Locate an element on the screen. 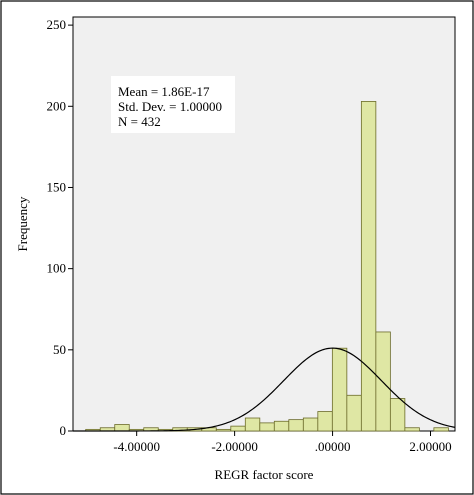 Image resolution: width=474 pixels, height=495 pixels. x-axis: -4.00000 -2.00000 .00000 2.00000 is located at coordinates (282, 442).